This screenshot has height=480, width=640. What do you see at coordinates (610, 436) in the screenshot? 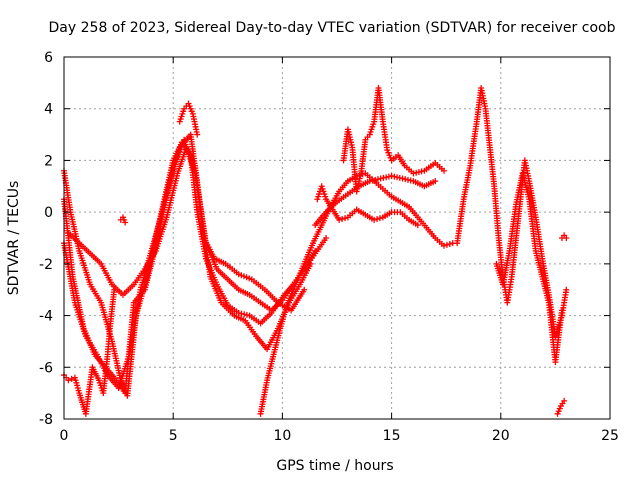
I see `x-tick-label: 25` at bounding box center [610, 436].